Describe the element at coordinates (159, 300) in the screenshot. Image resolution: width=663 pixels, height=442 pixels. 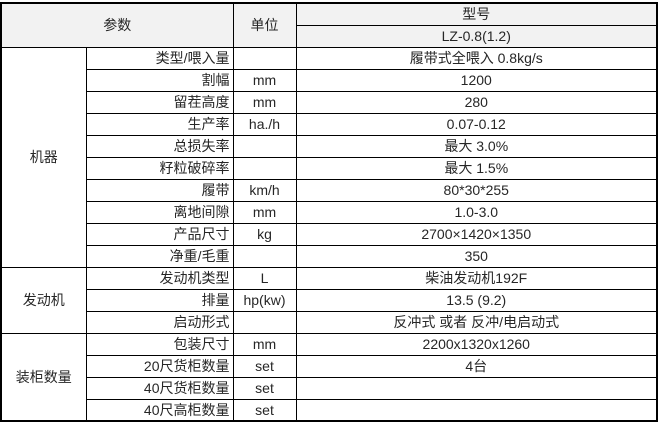
I see `param-name-cell: 排量` at that location.